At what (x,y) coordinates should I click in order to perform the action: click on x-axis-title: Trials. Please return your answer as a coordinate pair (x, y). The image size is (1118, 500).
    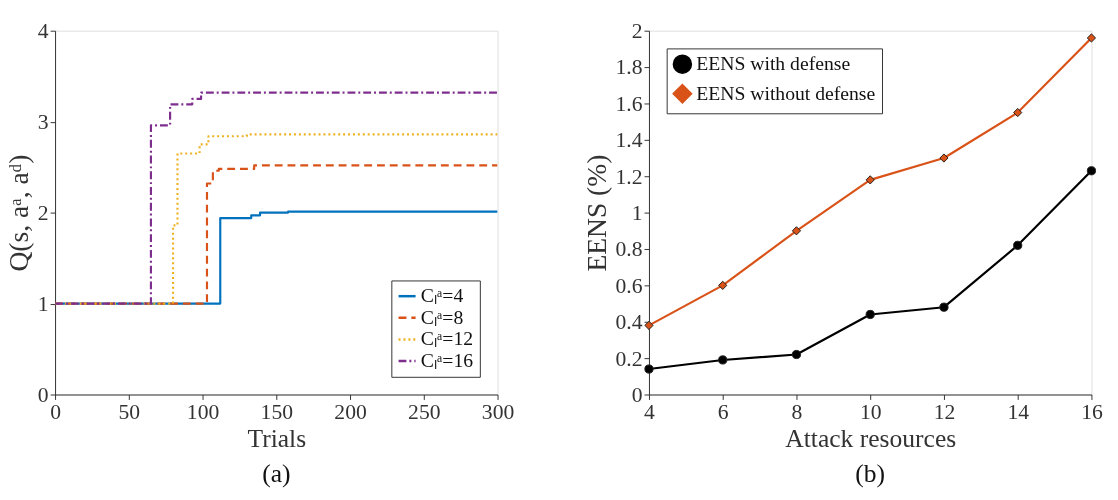
    Looking at the image, I should click on (277, 439).